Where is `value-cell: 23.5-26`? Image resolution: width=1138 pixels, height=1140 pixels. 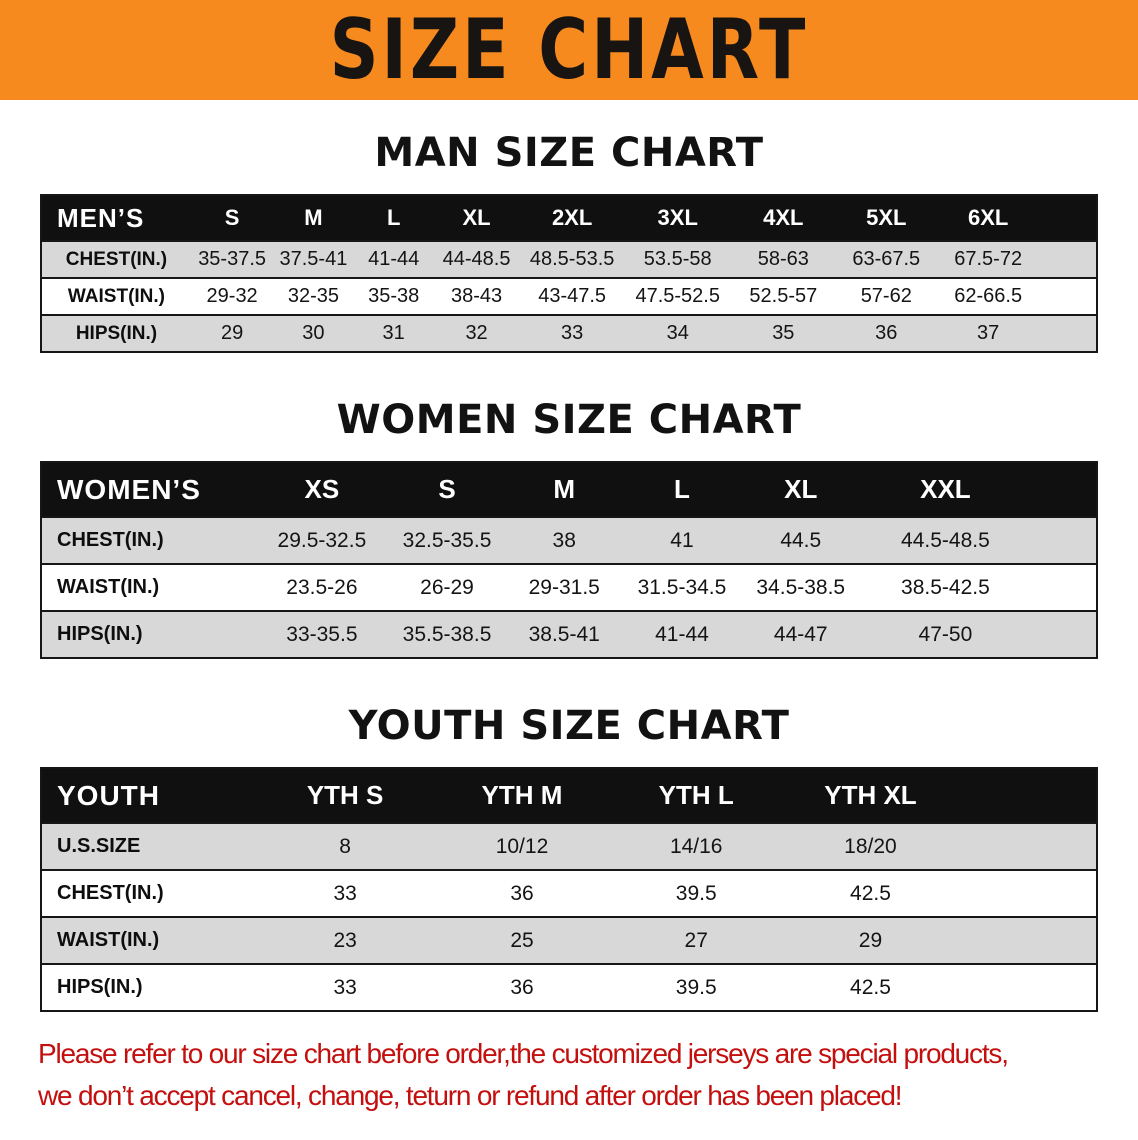 value-cell: 23.5-26 is located at coordinates (322, 587).